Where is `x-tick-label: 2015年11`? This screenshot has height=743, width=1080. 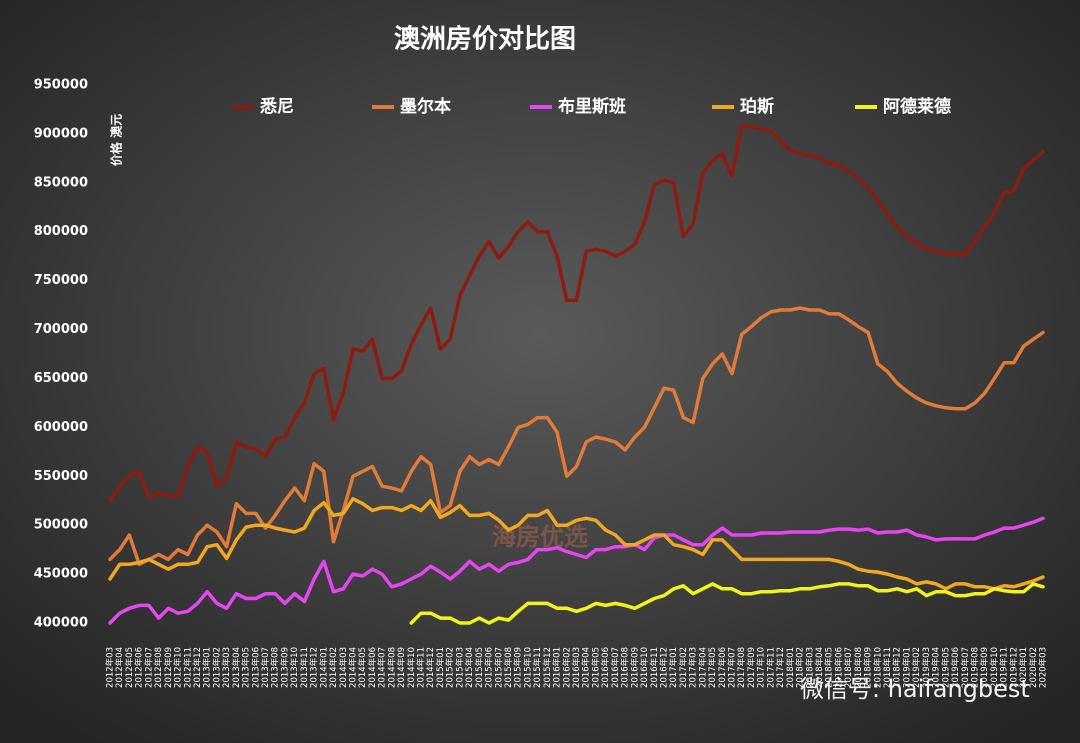 x-tick-label: 2015年11 is located at coordinates (537, 667).